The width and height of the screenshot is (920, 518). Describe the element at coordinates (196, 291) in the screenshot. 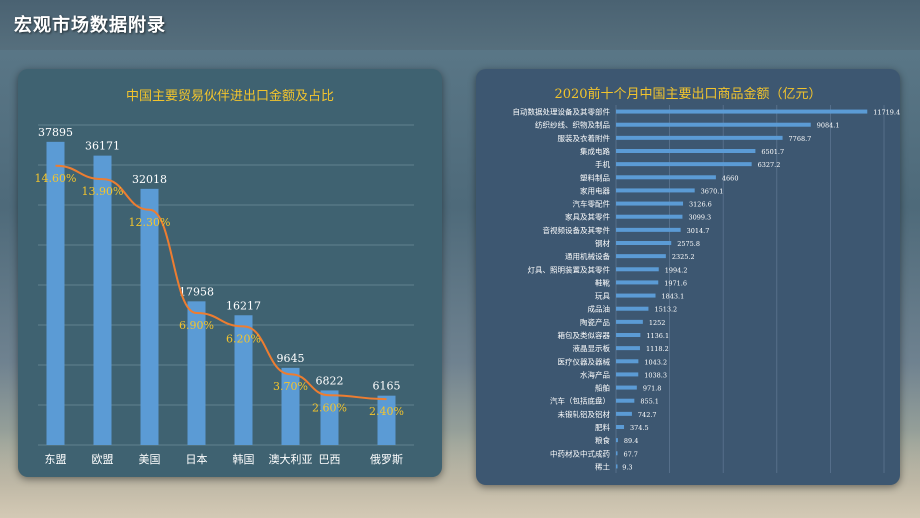

I see `bar-value-label: 17958` at that location.